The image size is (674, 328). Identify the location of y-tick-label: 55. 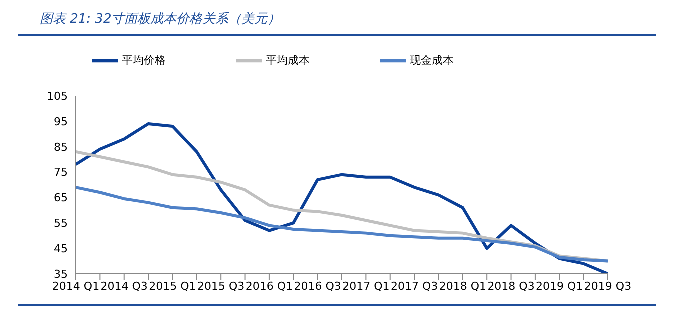
(61, 223).